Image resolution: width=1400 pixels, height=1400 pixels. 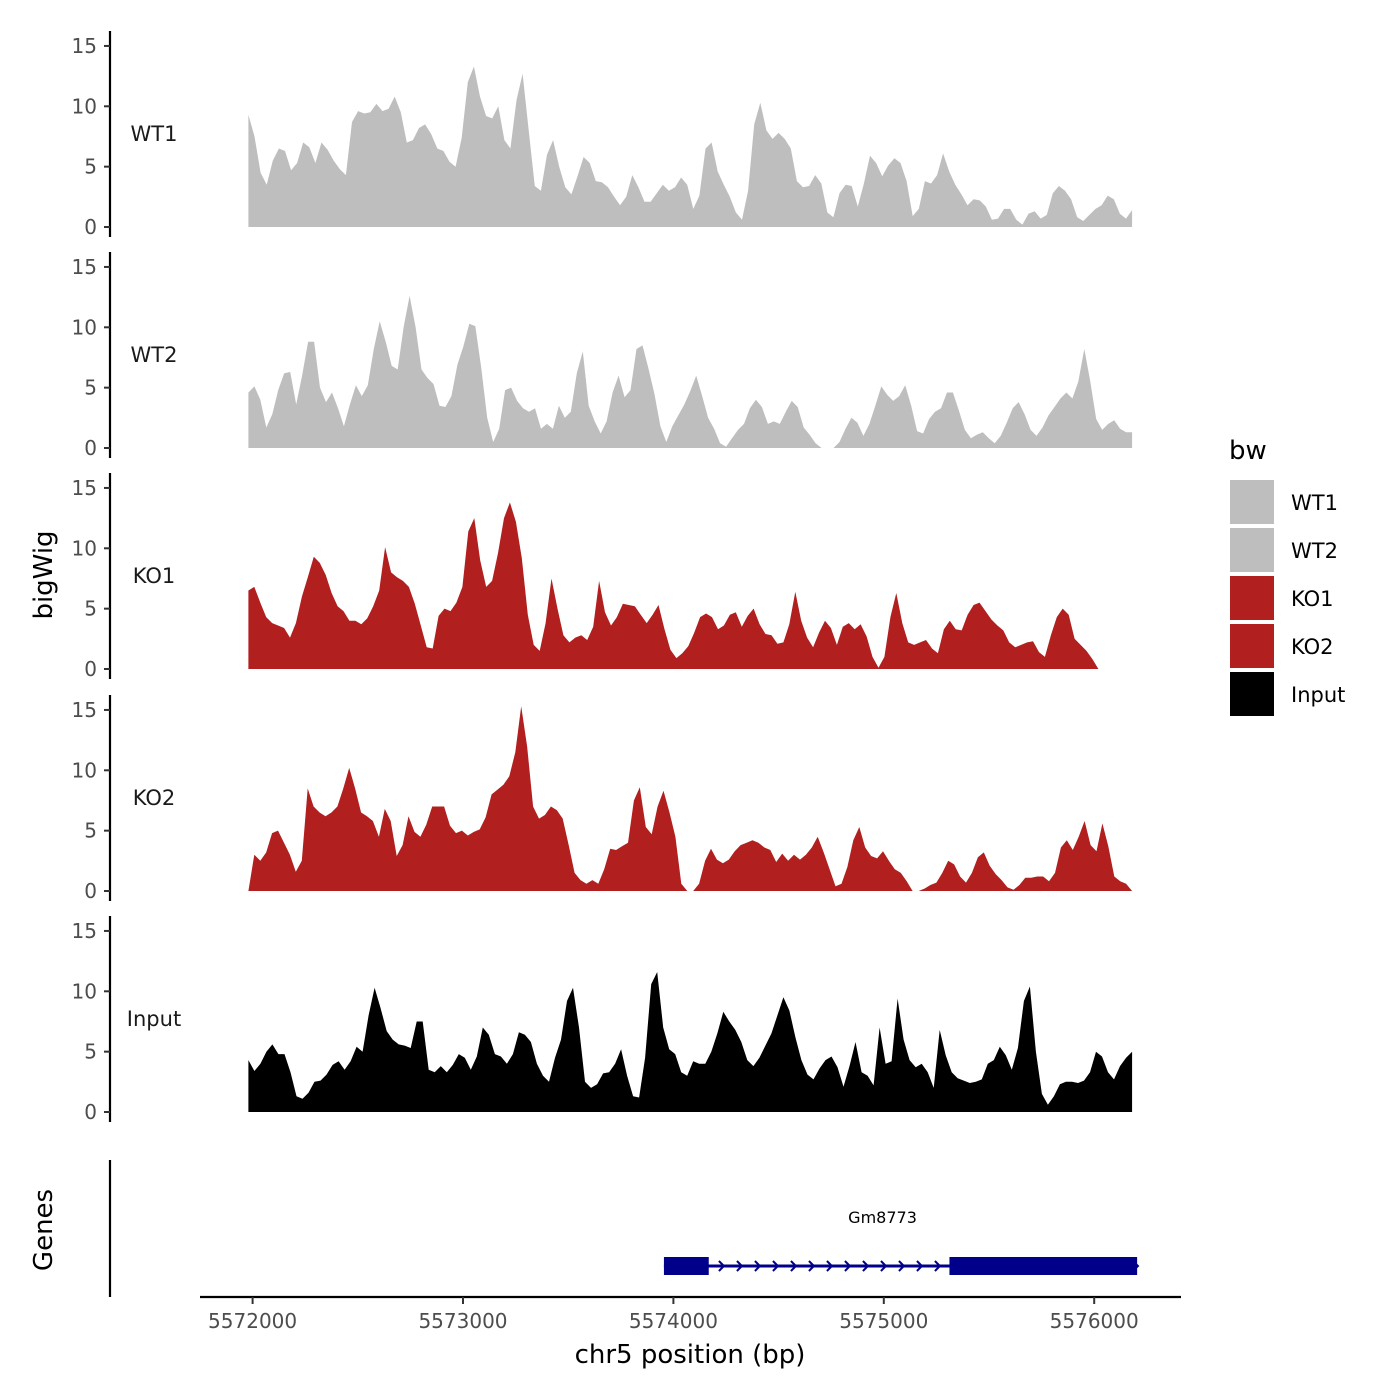 I want to click on legend-label: KO2, so click(x=1312, y=647).